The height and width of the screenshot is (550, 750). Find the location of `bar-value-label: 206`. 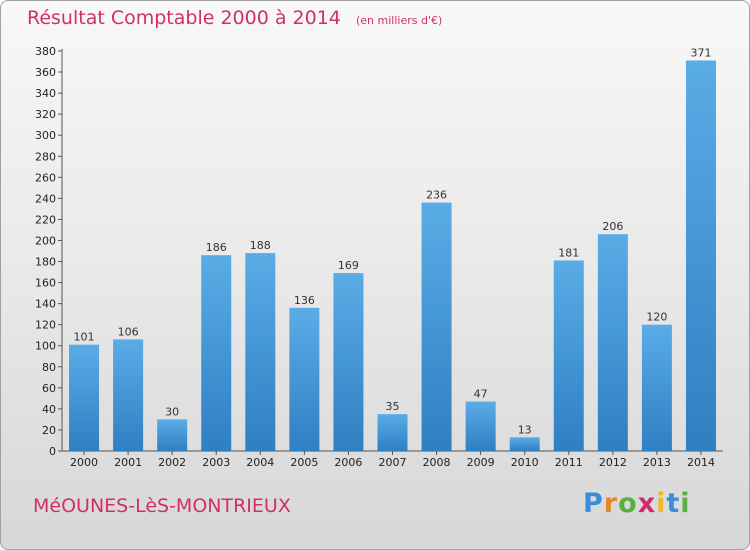

bar-value-label: 206 is located at coordinates (612, 226).